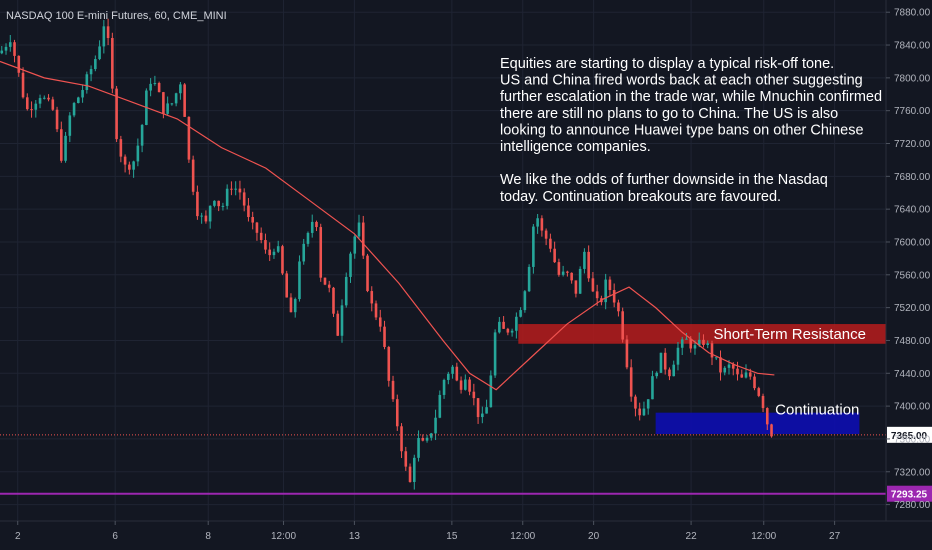  Describe the element at coordinates (912, 210) in the screenshot. I see `price-tick-label: 7640.00` at that location.